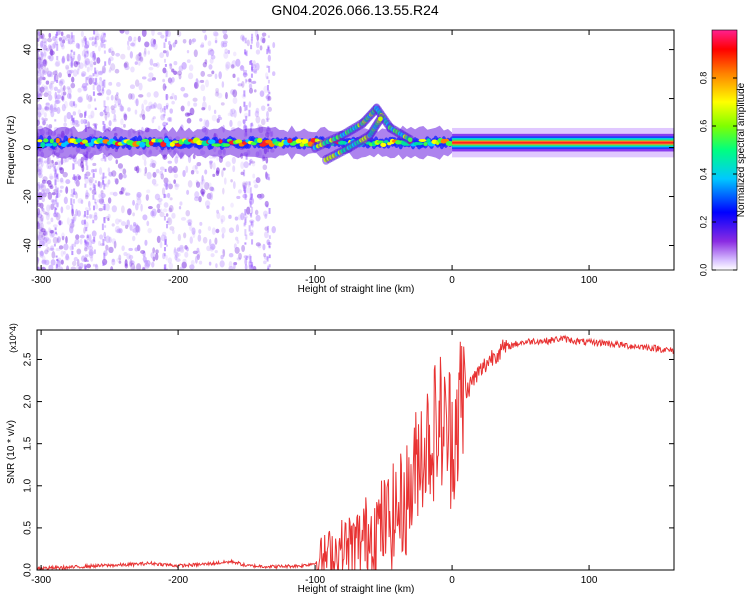 This screenshot has width=750, height=600. Describe the element at coordinates (28, 147) in the screenshot. I see `spectrogram-ytick-label: 0` at that location.